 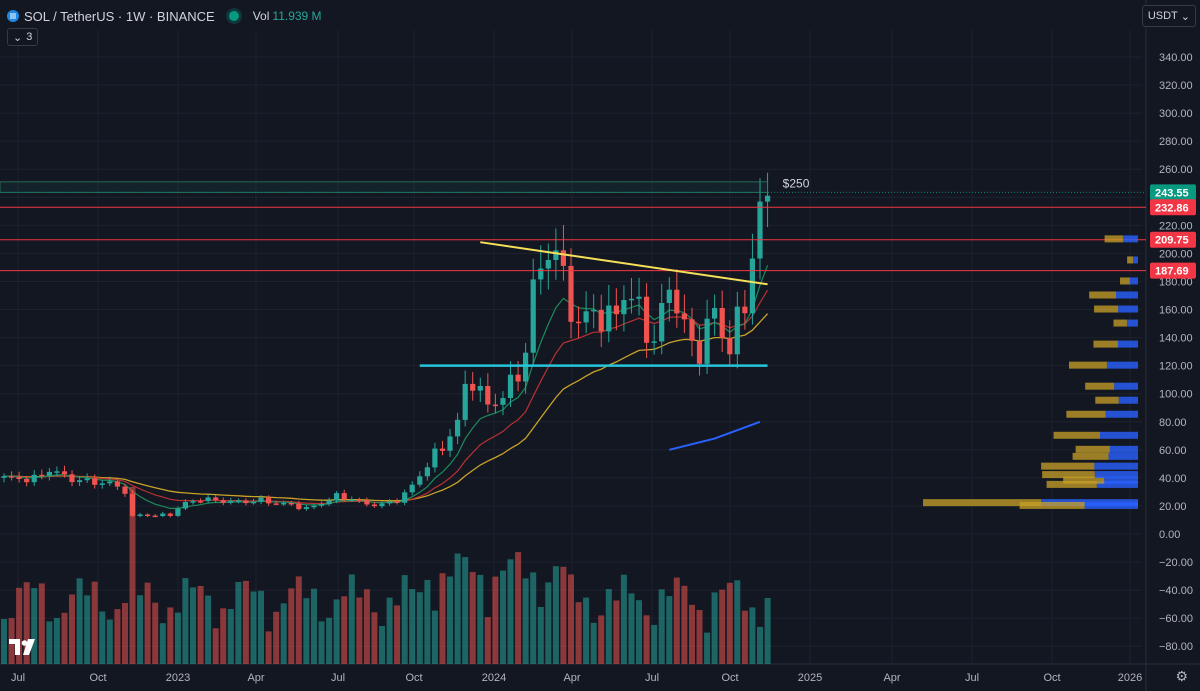 I want to click on tradingview-logo-icon, so click(x=23, y=647).